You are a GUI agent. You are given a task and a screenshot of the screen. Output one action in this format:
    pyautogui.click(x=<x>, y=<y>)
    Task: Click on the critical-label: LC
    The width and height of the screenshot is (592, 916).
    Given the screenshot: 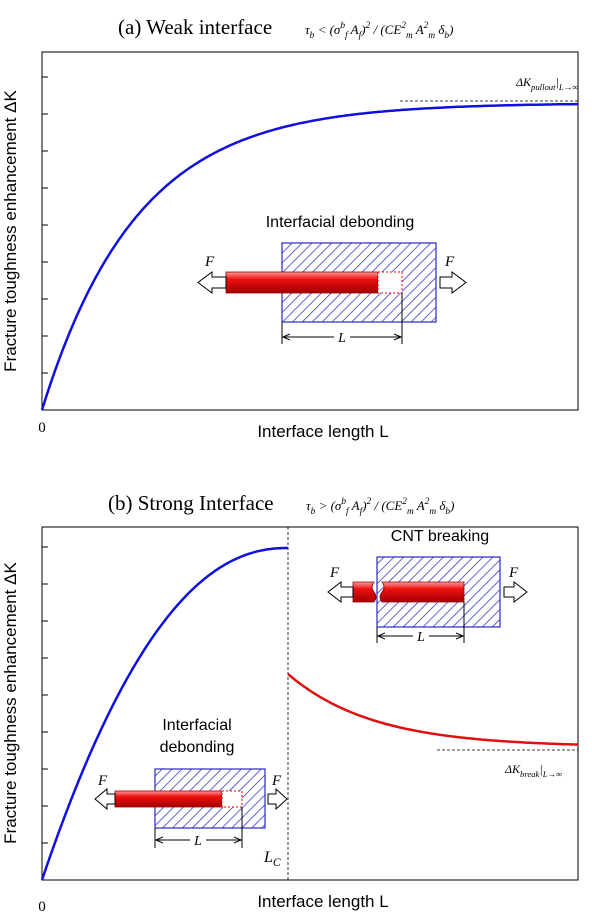 What is the action you would take?
    pyautogui.click(x=272, y=859)
    